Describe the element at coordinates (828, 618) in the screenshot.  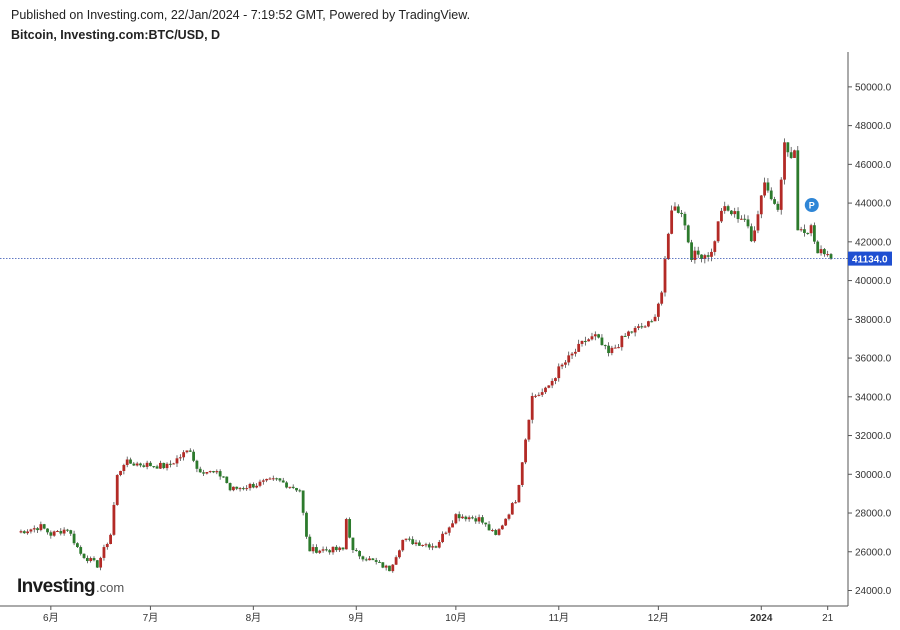
I see `x-tick-label: 21` at that location.